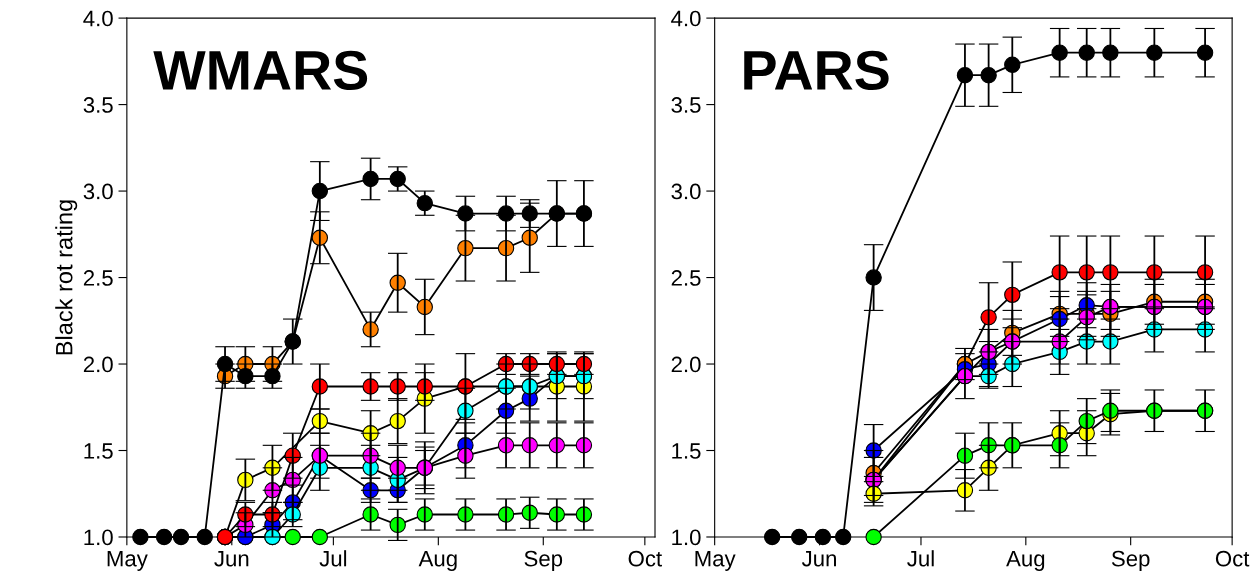  What do you see at coordinates (66, 277) in the screenshot?
I see `y-axis-title: Black rot rating` at bounding box center [66, 277].